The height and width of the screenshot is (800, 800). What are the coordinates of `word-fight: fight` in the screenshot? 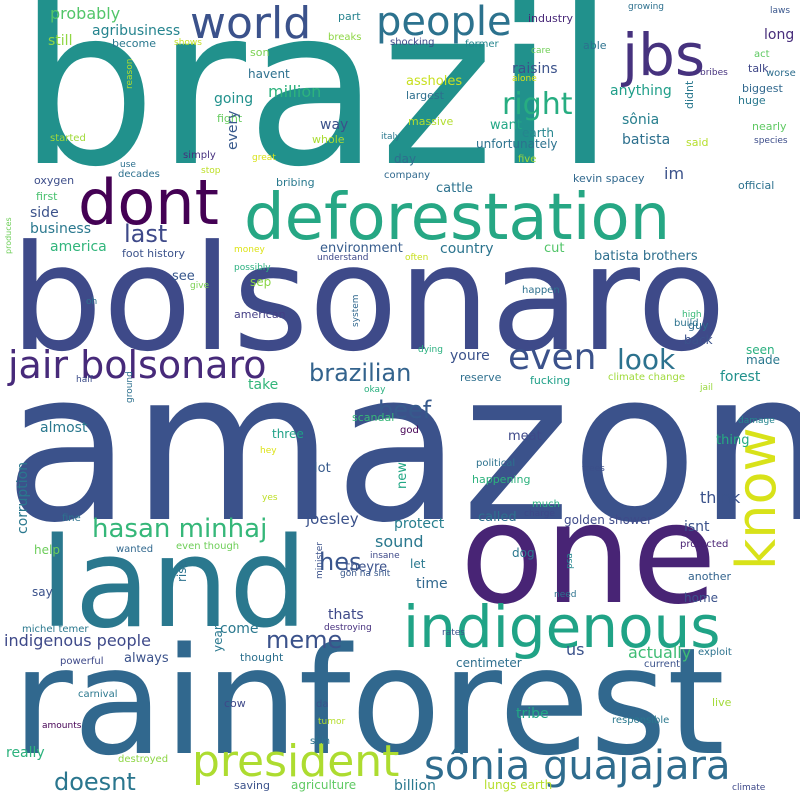 It's located at (230, 118).